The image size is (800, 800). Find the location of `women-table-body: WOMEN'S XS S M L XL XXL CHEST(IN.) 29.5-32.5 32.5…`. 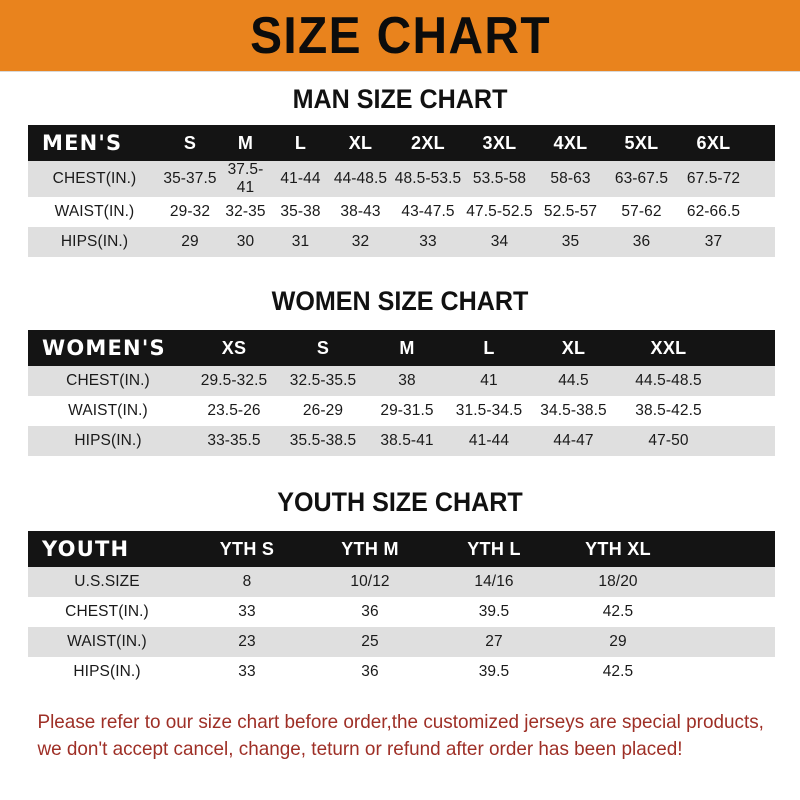

women-table-body: WOMEN'S XS S M L XL XXL CHEST(IN.) 29.5-32.5 32.5… is located at coordinates (401, 393).